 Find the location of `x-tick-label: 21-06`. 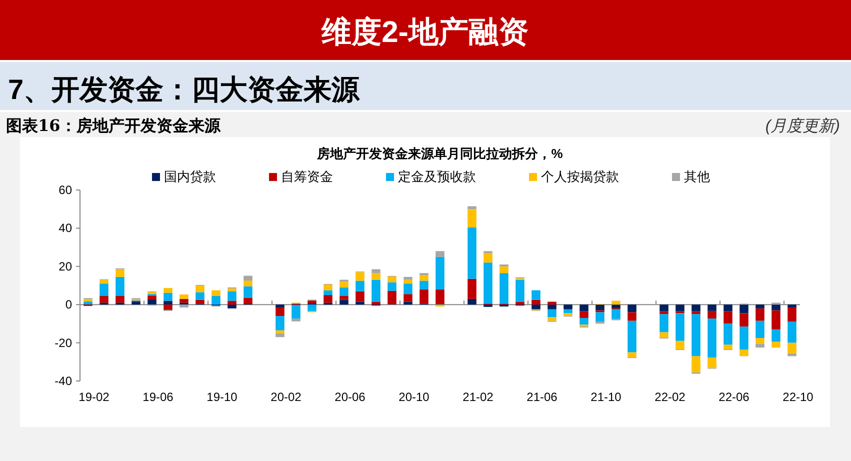

x-tick-label: 21-06 is located at coordinates (542, 397).